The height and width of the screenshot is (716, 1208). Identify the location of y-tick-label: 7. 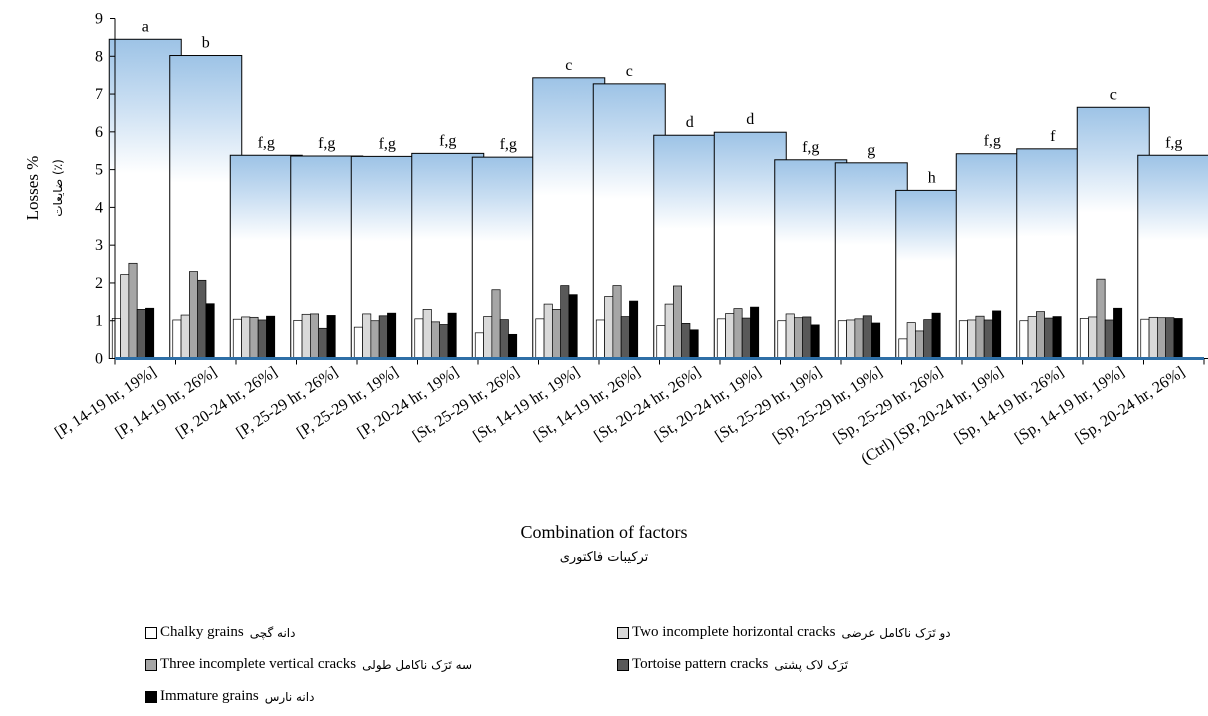
(99, 94).